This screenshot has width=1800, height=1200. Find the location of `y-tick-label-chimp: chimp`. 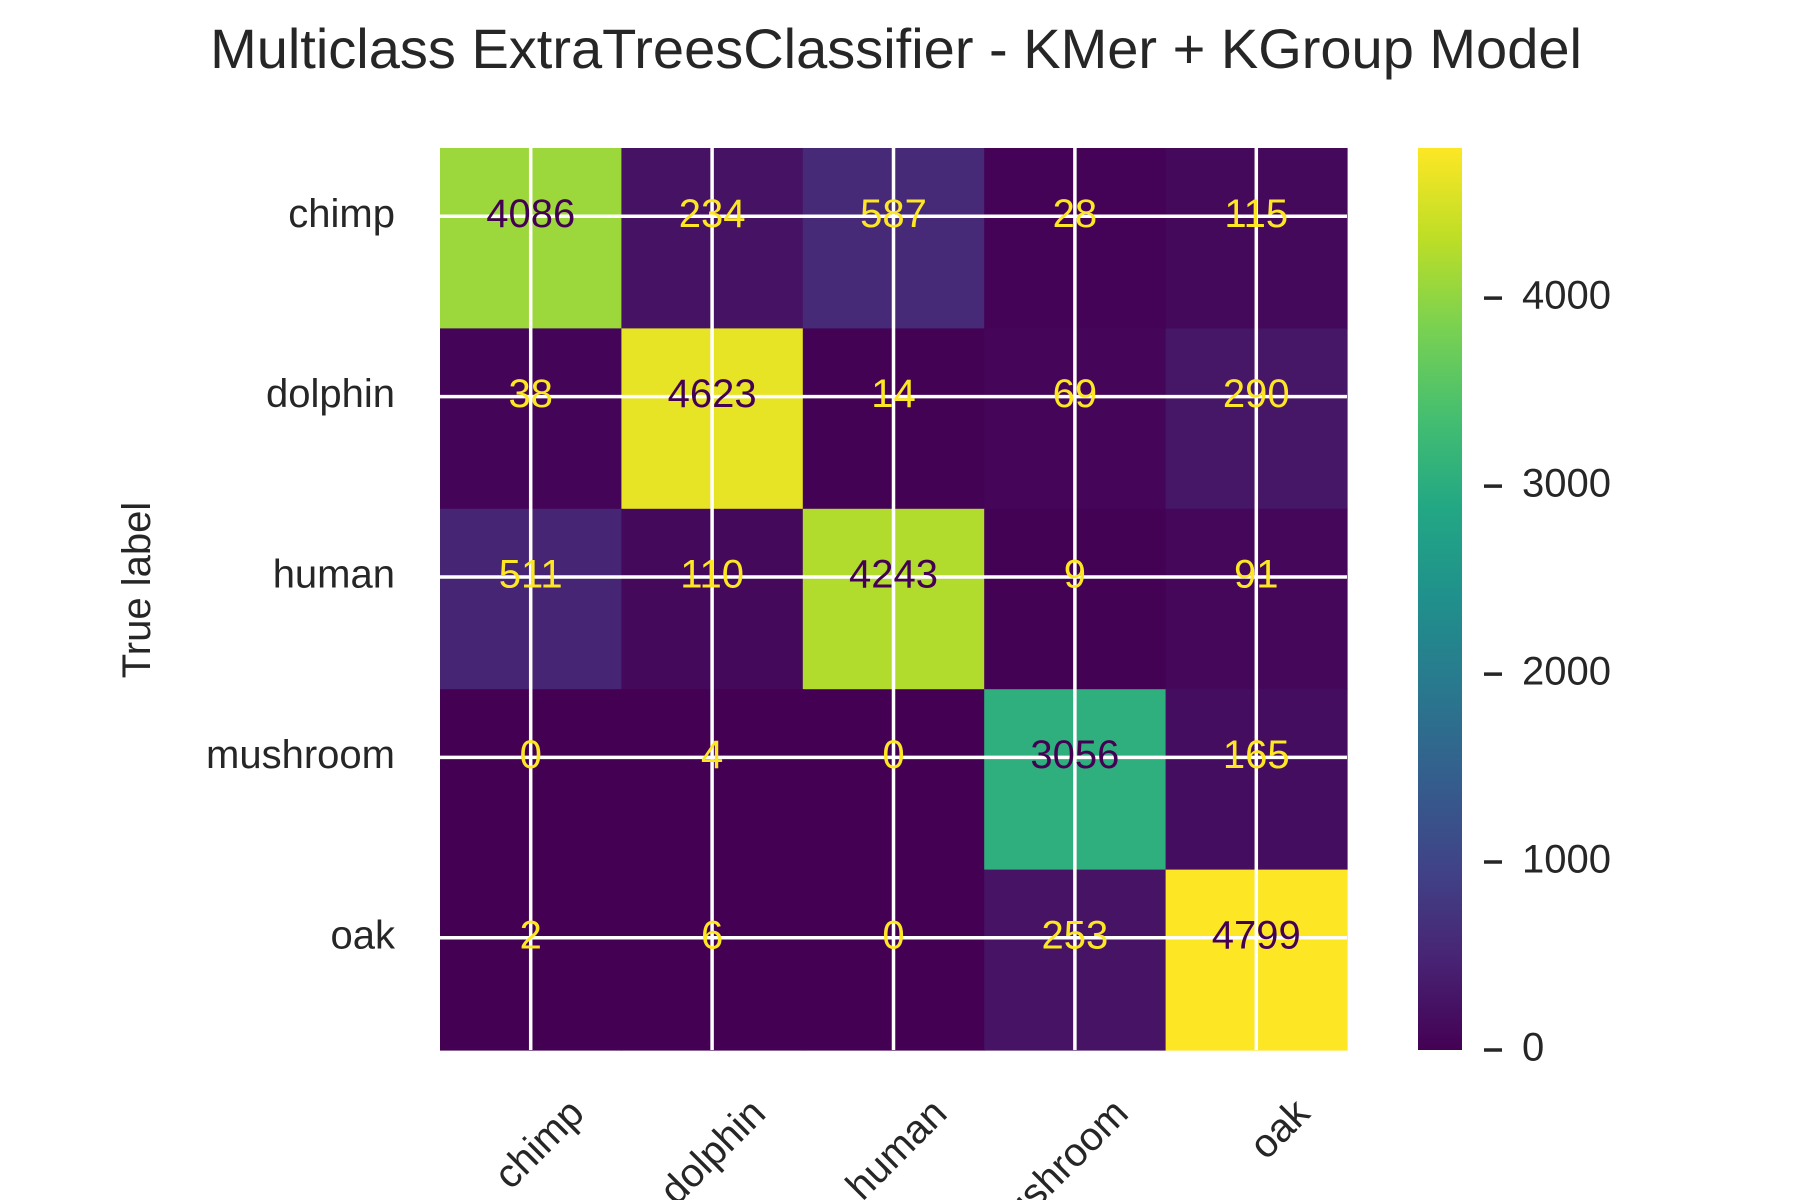

y-tick-label-chimp: chimp is located at coordinates (341, 214).